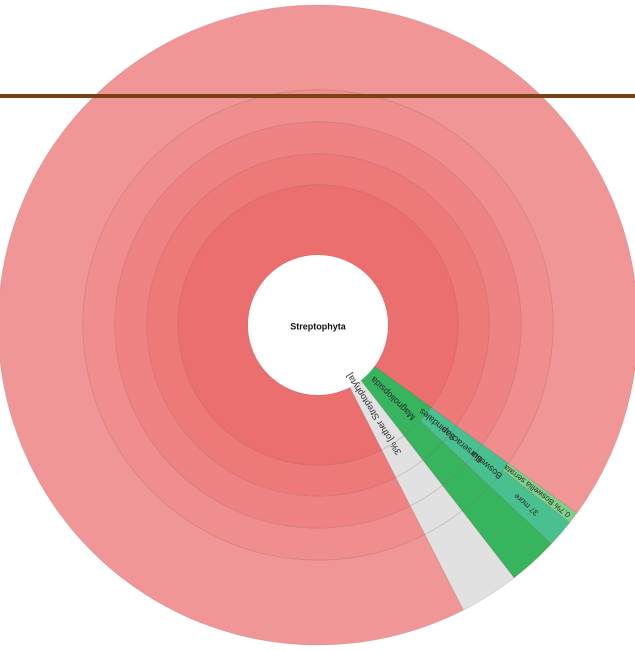 This screenshot has width=635, height=651. I want to click on root-label: Streptophyta, so click(318, 326).